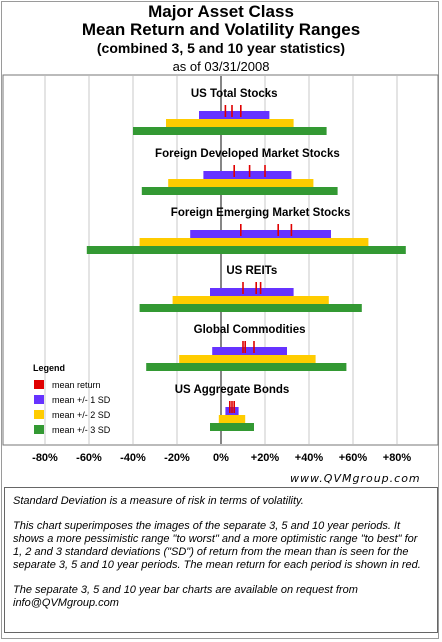 This screenshot has height=642, width=442. Describe the element at coordinates (397, 458) in the screenshot. I see `x-tick-label: +80%` at that location.